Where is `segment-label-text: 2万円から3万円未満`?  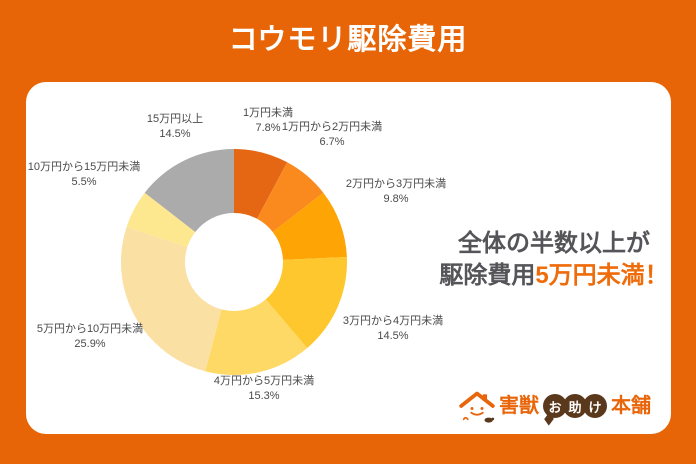
segment-label-text: 2万円から3万円未満 is located at coordinates (396, 184).